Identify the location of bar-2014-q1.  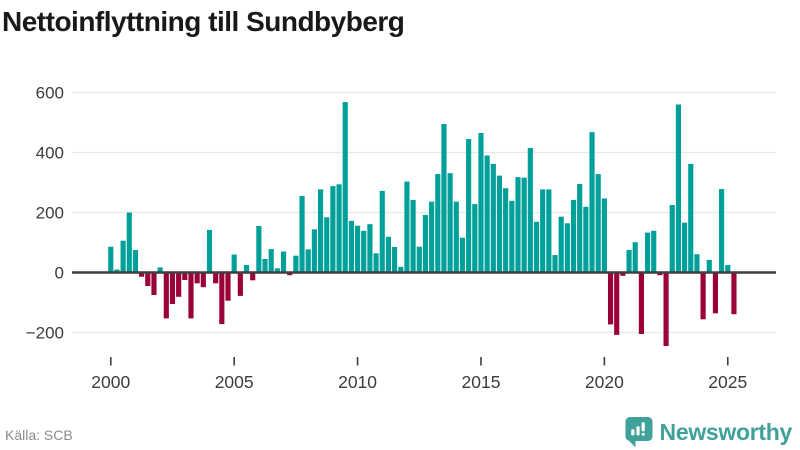
(456, 237).